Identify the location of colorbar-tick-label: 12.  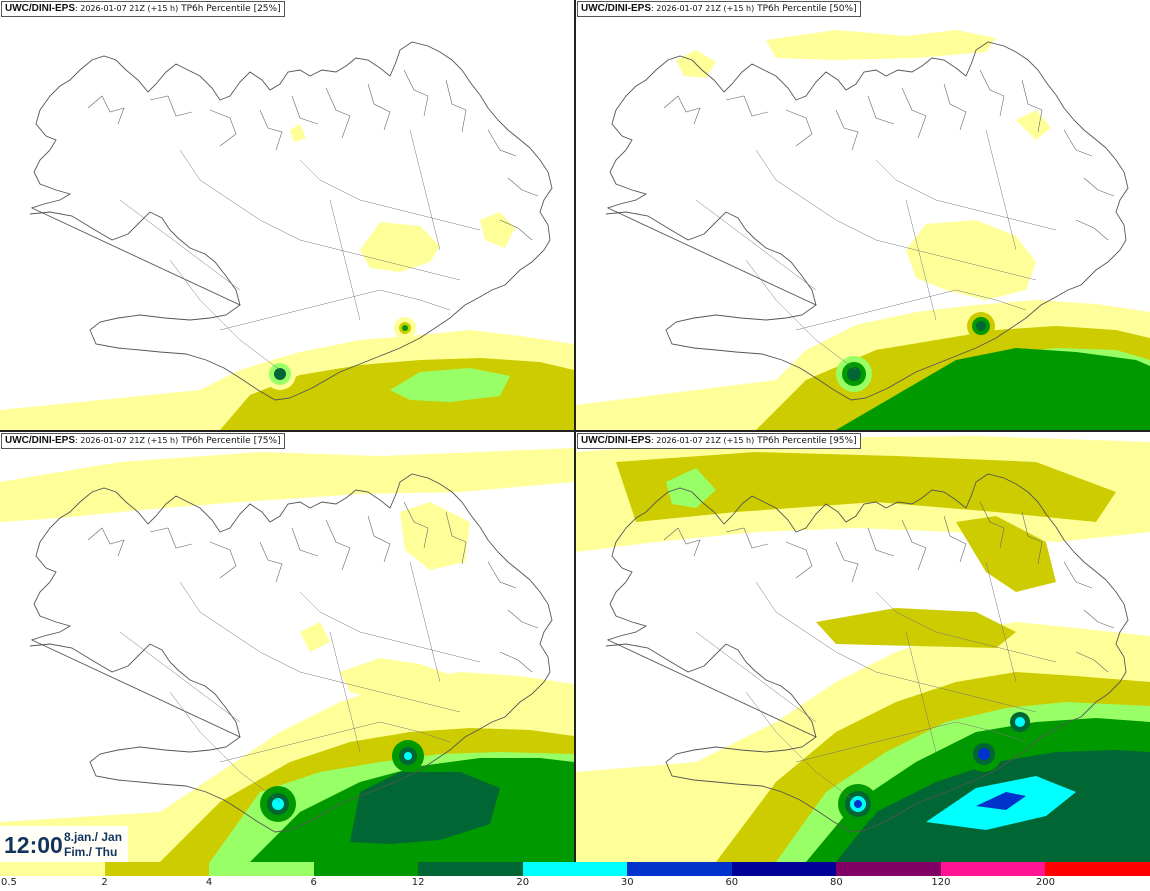
(418, 882).